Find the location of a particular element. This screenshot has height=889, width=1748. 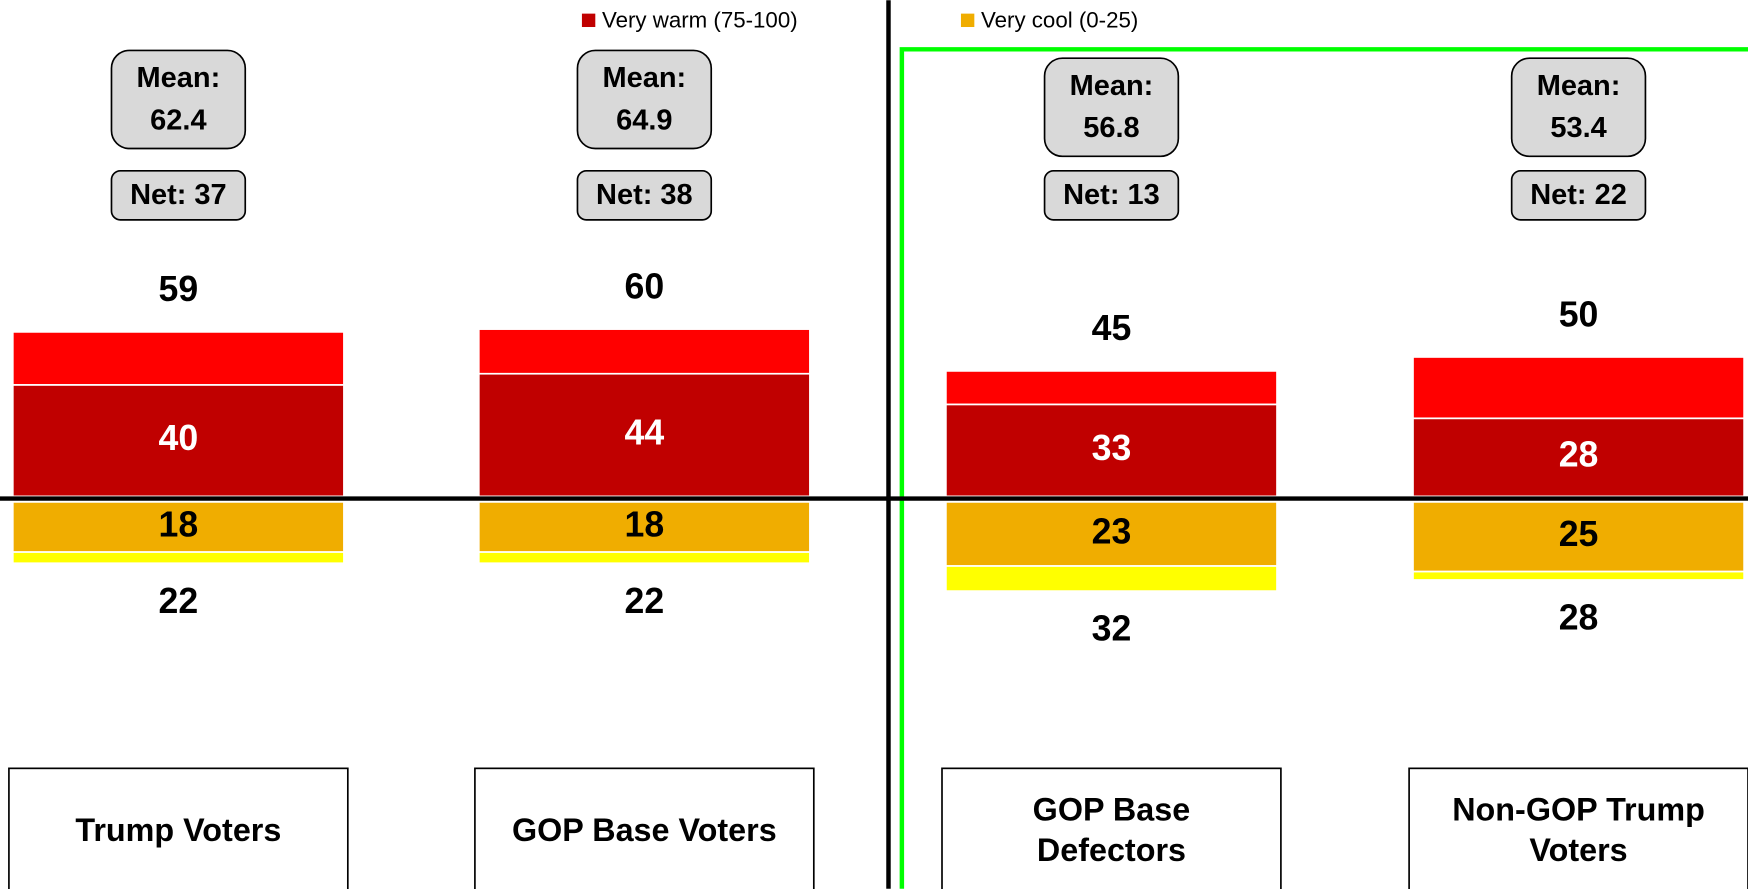

segment-label: 28 is located at coordinates (1579, 455).